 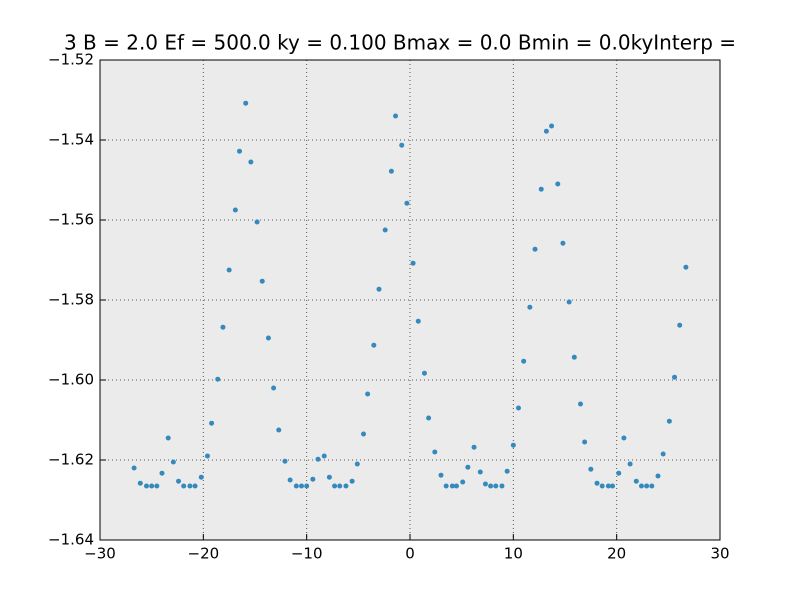 I want to click on y-tick-label: −1.52, so click(x=71, y=60).